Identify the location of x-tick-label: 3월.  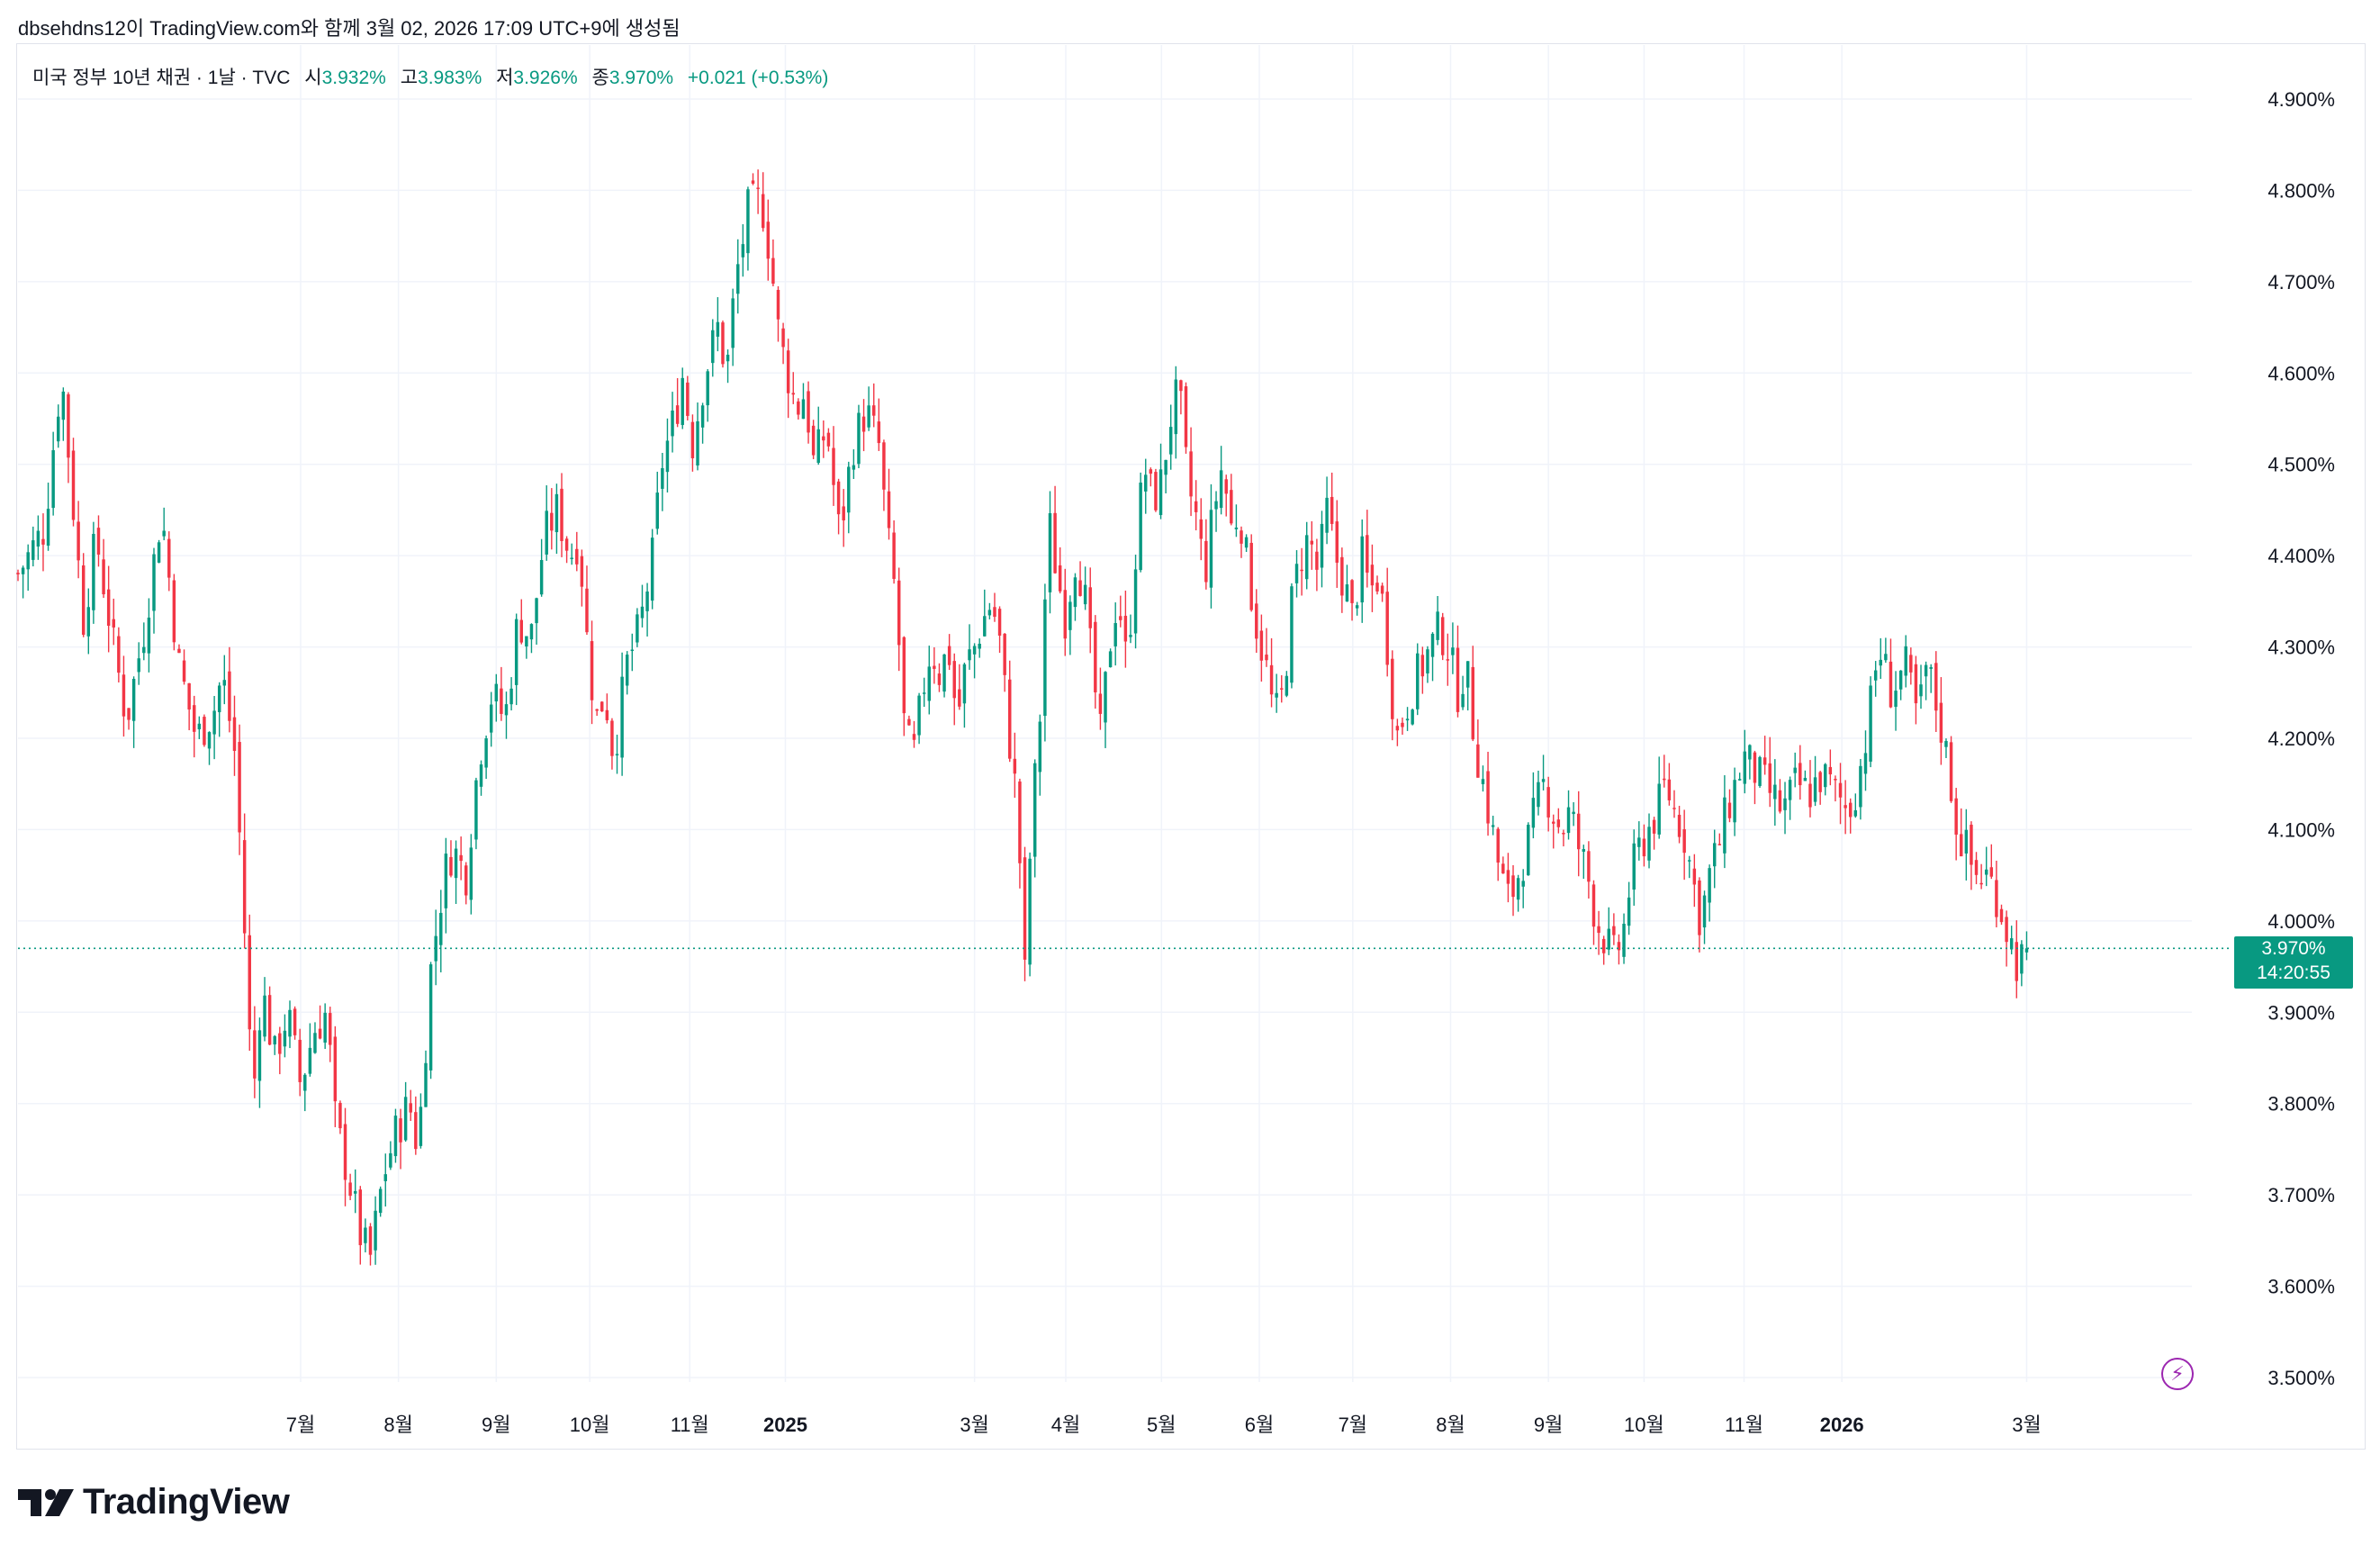
(974, 1425).